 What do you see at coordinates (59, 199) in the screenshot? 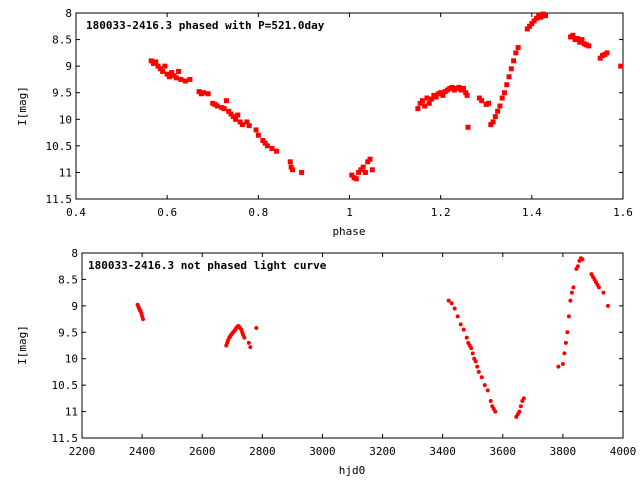
I see `y-tick-label: 11.5` at bounding box center [59, 199].